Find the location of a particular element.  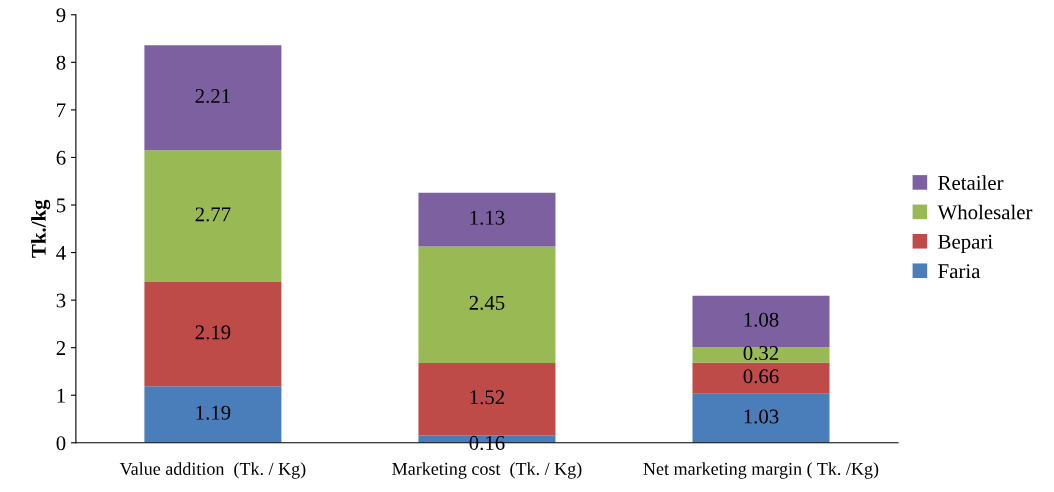

data-label: 1.13 is located at coordinates (487, 217).